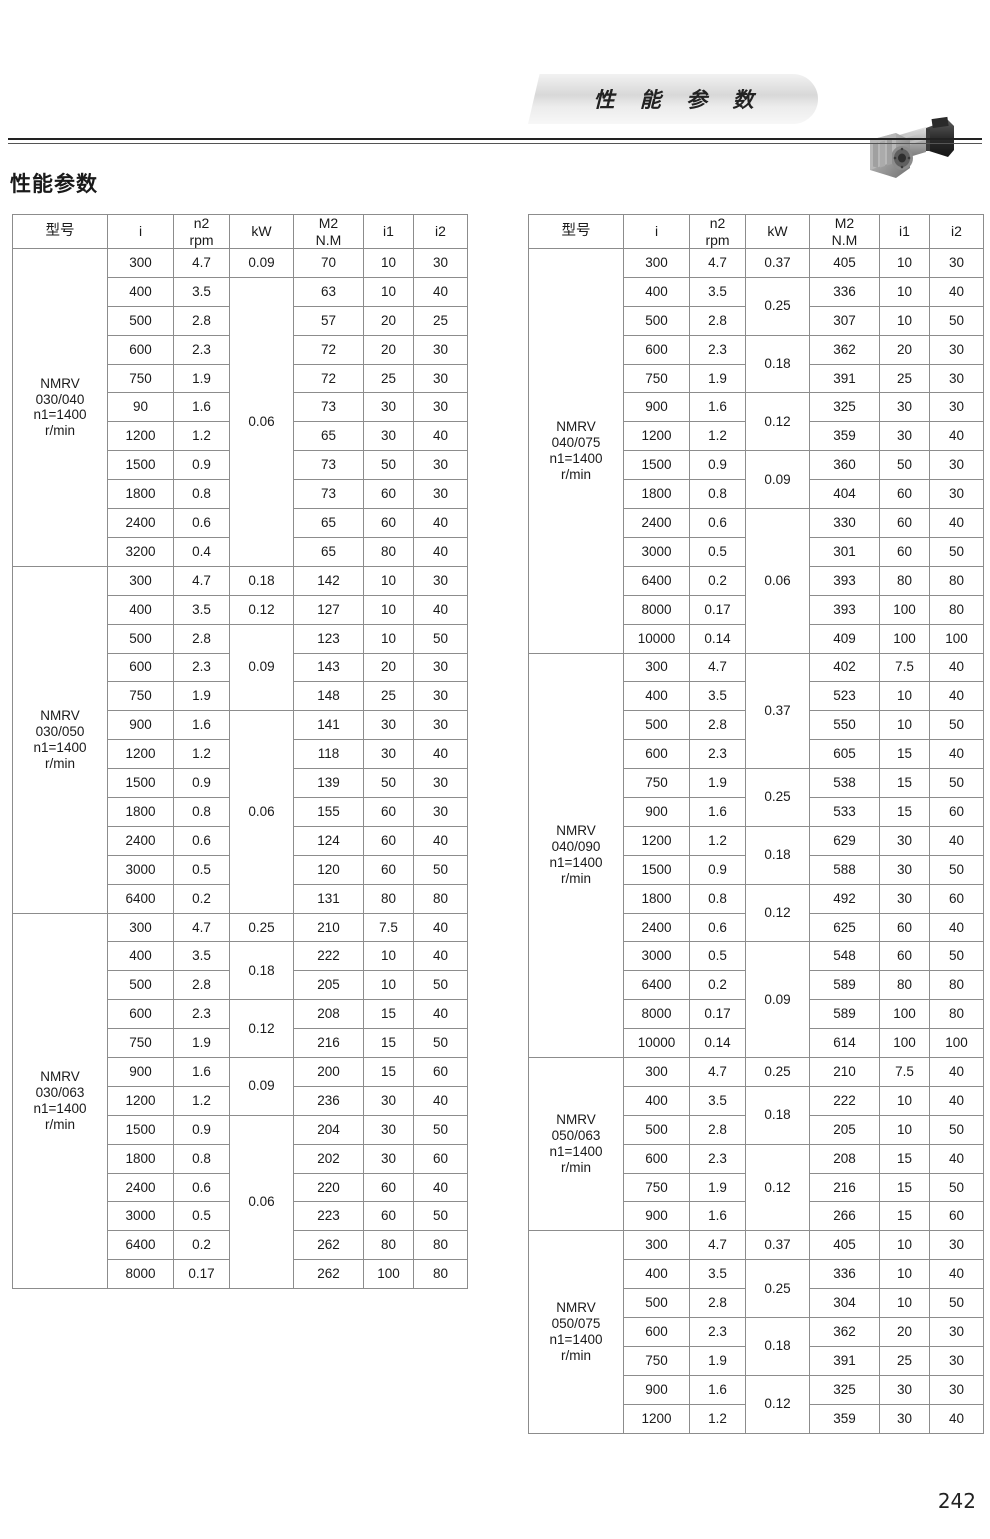 Image resolution: width=990 pixels, height=1539 pixels. What do you see at coordinates (656, 1158) in the screenshot?
I see `cell-i: 600` at bounding box center [656, 1158].